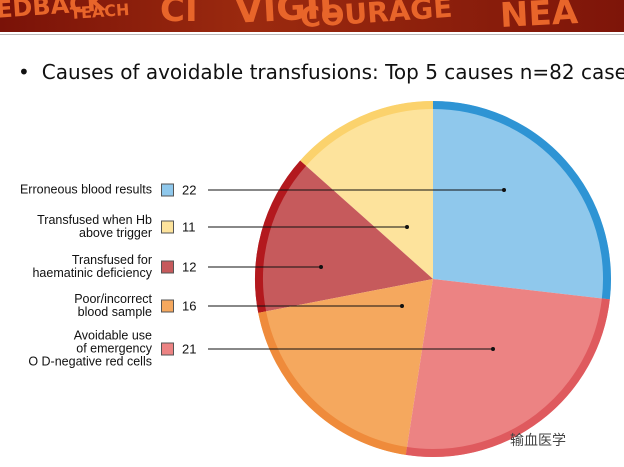  I want to click on data-label: 16, so click(189, 306).